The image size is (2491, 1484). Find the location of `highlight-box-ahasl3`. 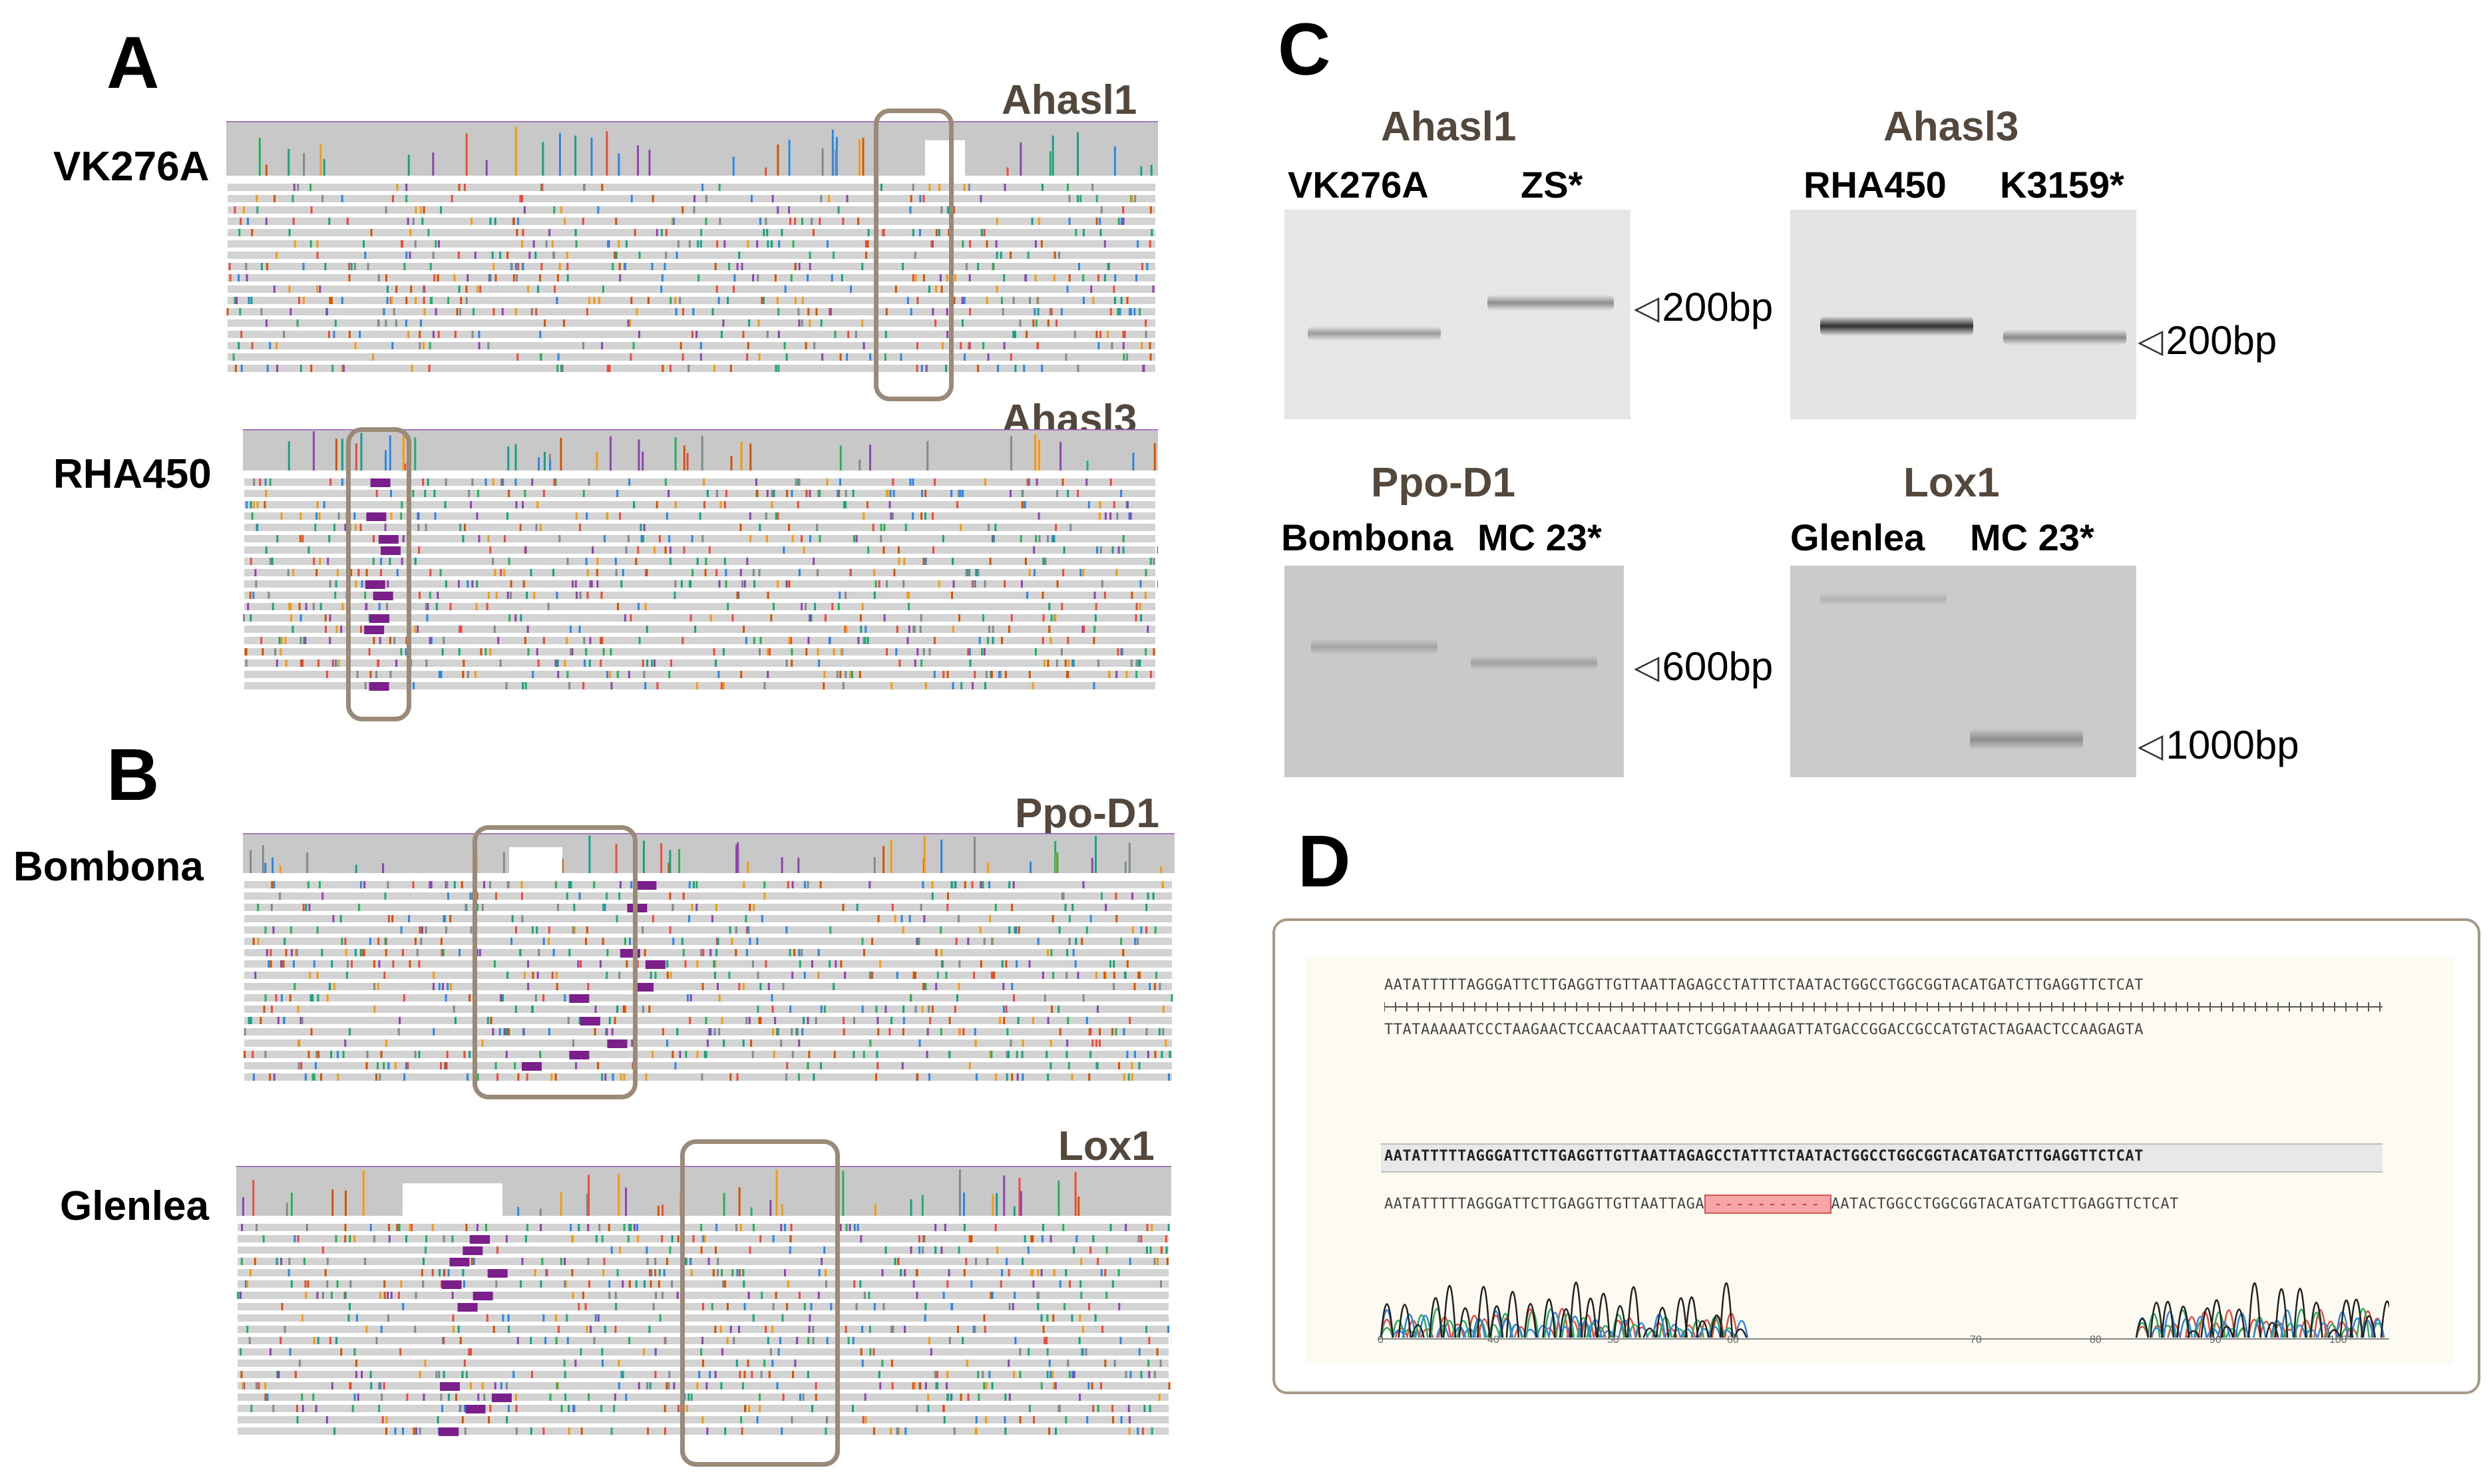

highlight-box-ahasl3 is located at coordinates (378, 574).